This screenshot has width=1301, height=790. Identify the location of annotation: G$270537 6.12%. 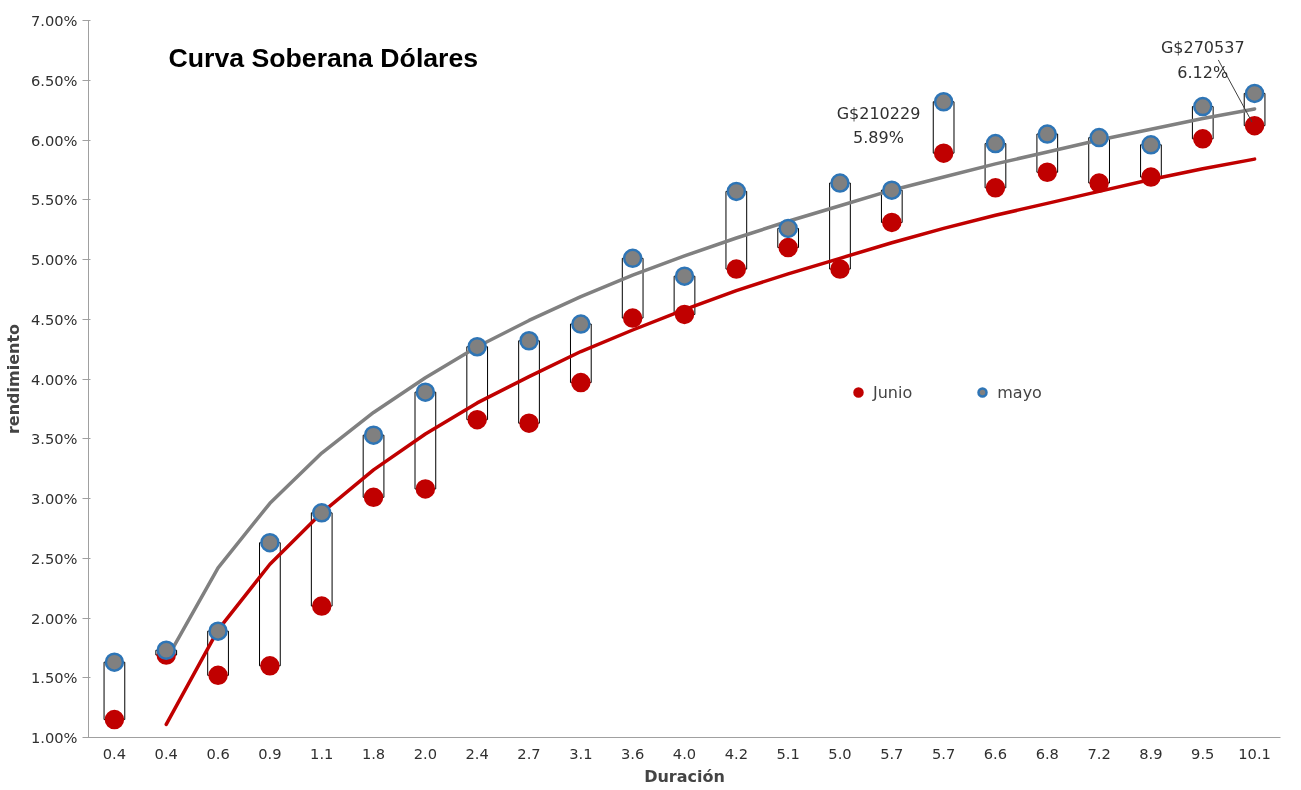
(1202, 60).